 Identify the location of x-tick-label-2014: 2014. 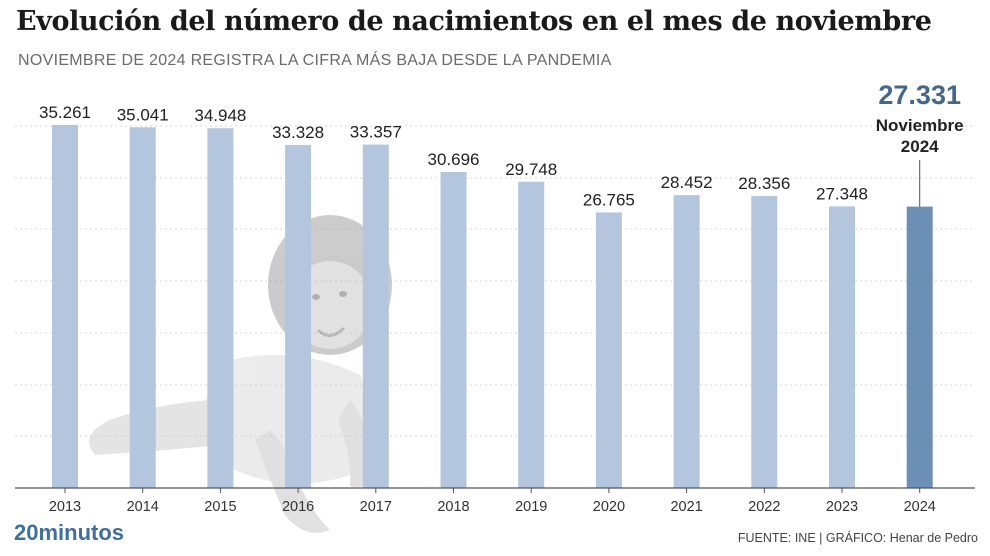
(143, 507).